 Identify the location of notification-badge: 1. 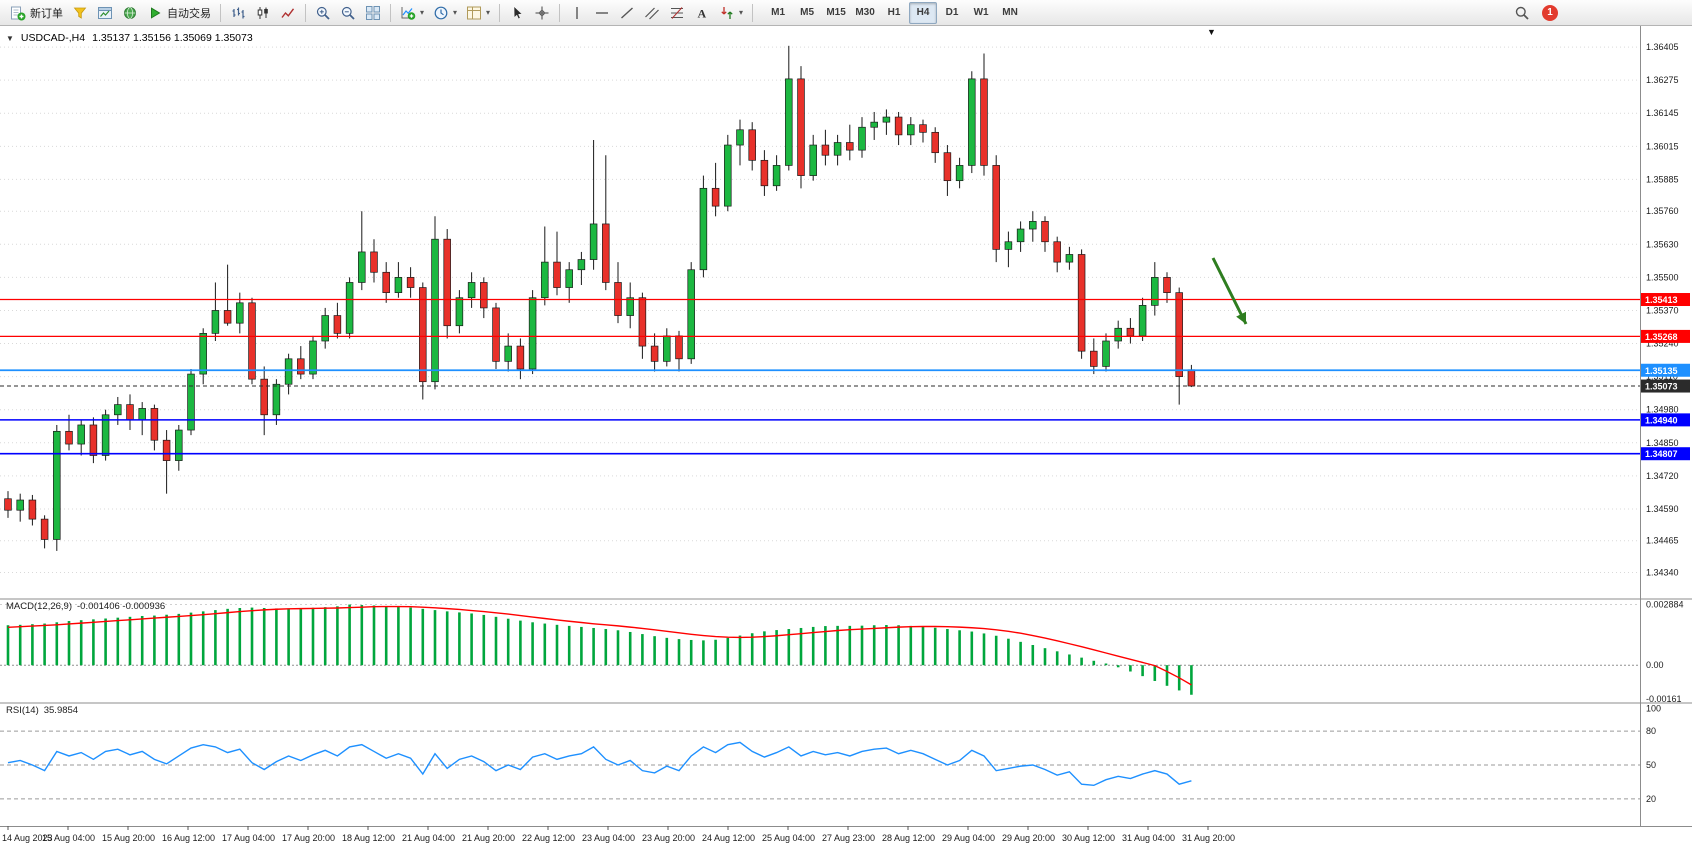
(1550, 12).